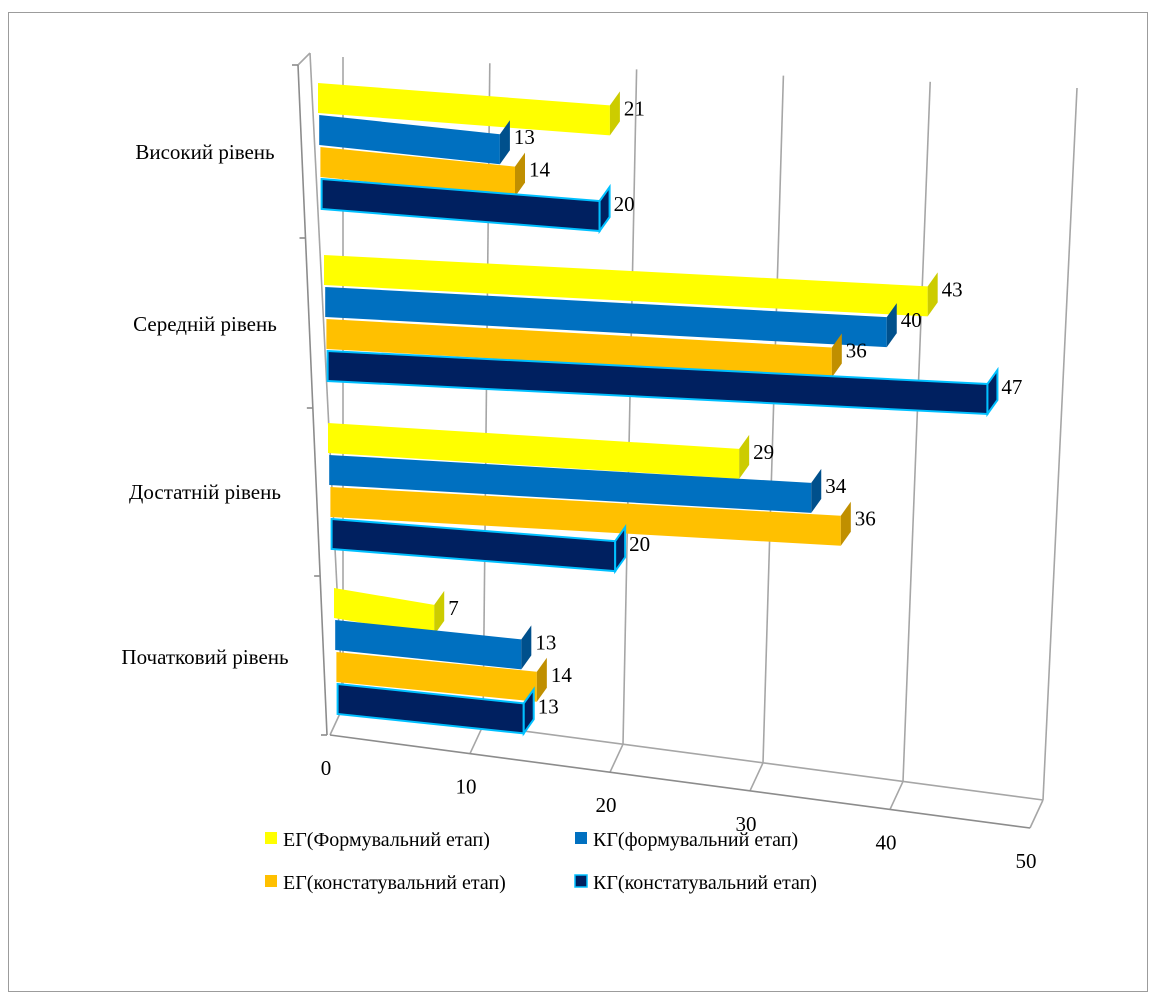  I want to click on data-label: 29, so click(763, 452).